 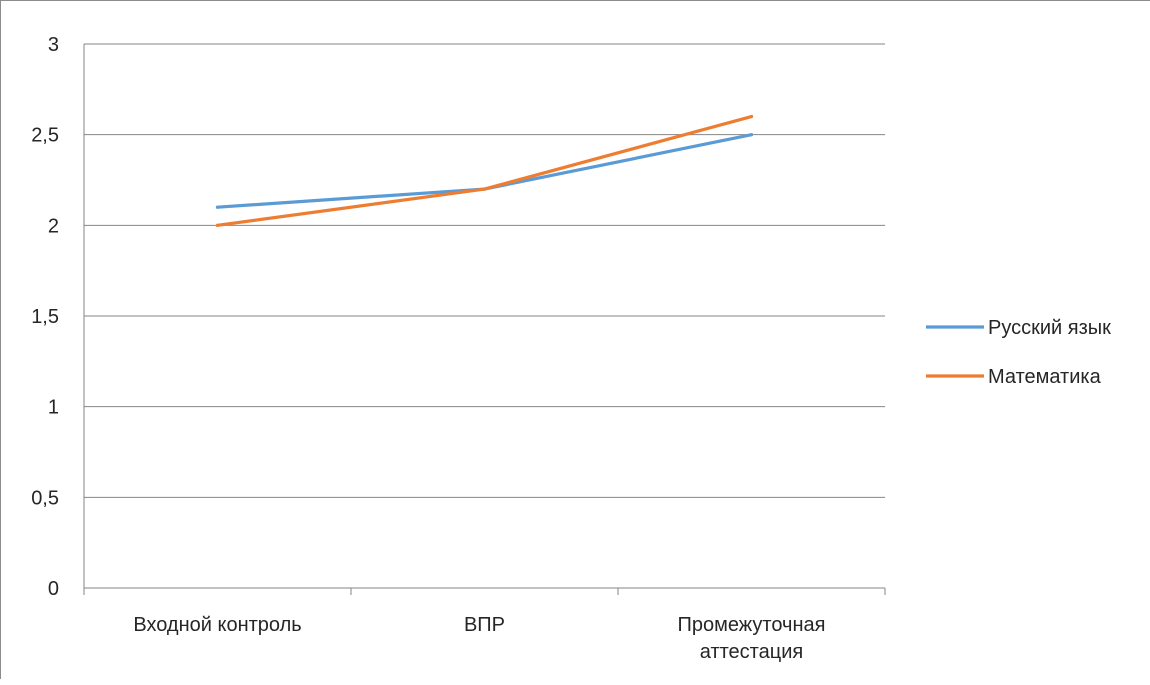 I want to click on y-tick-labels: 0 0,5 1 1,5 2 2,5 3, so click(x=45, y=317).